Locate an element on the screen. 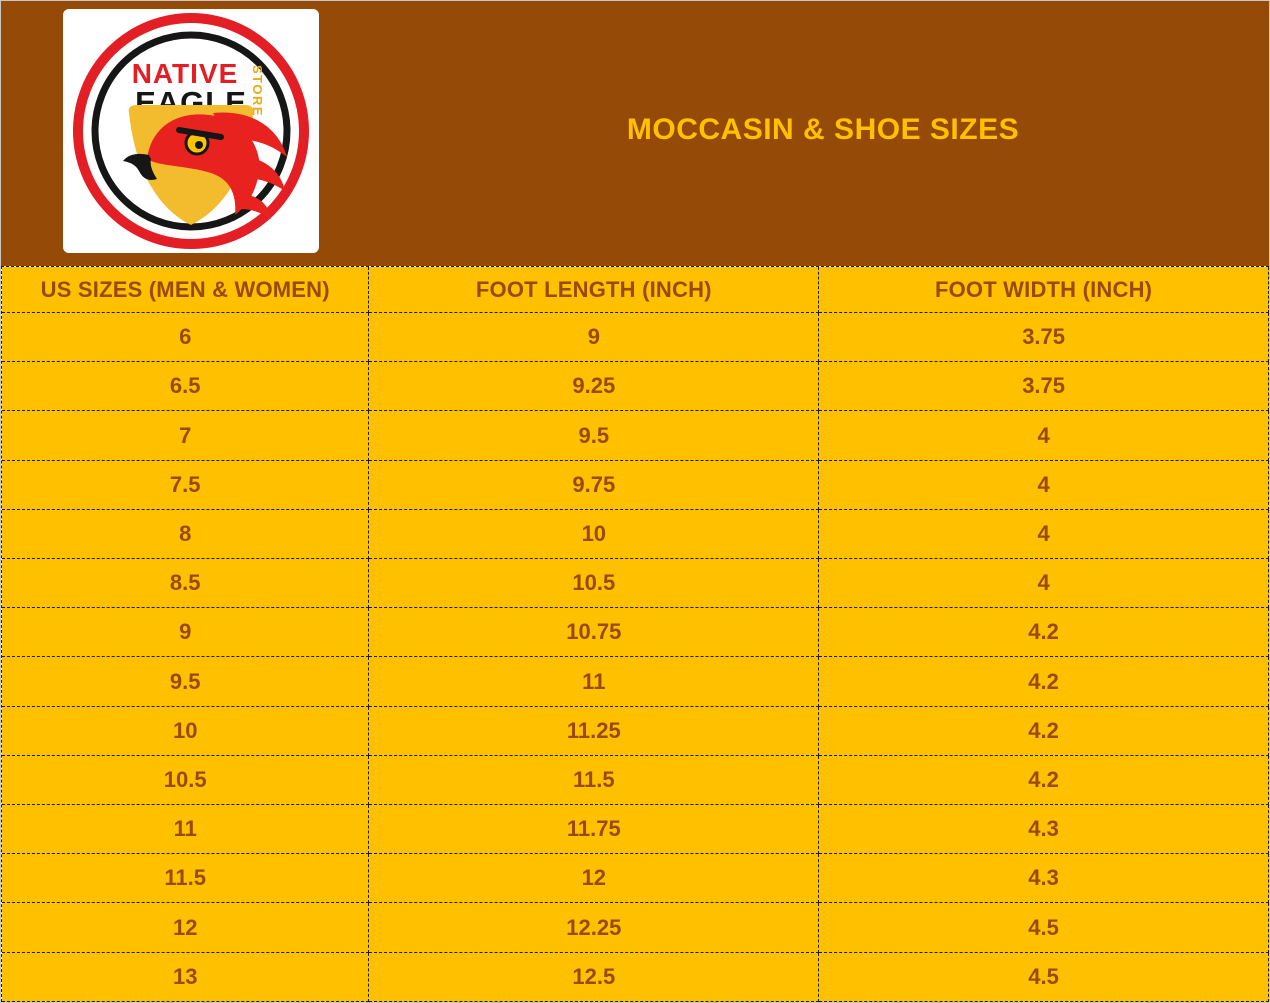 This screenshot has height=1003, width=1270. table-cell: 6 is located at coordinates (186, 338).